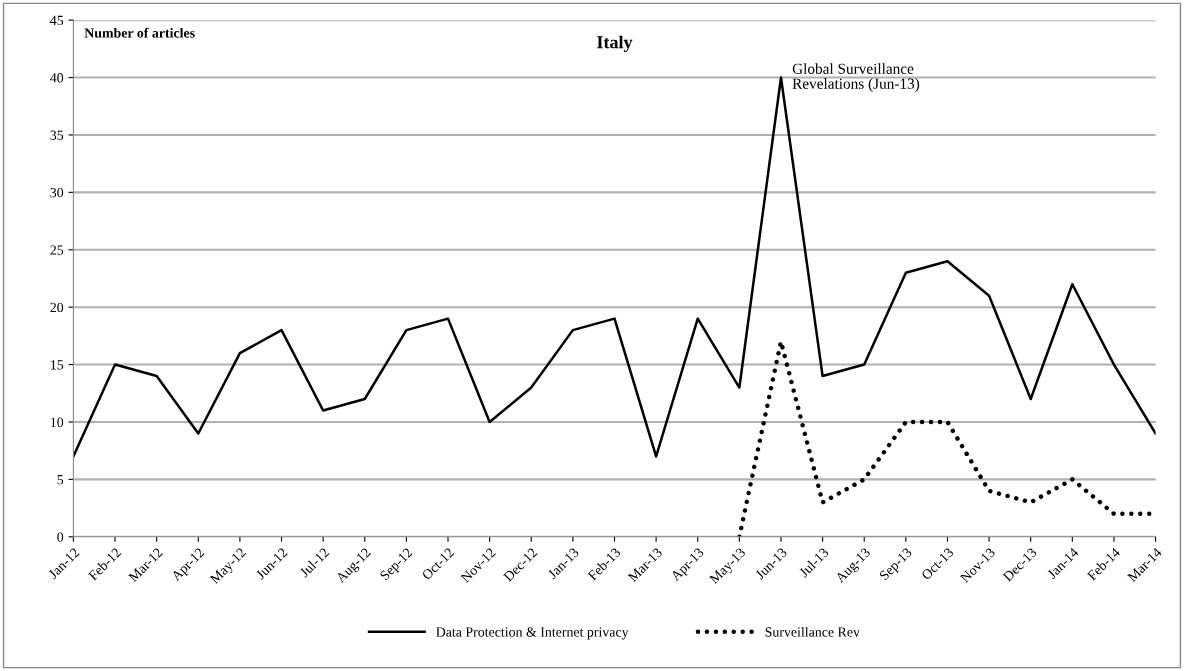 The image size is (1184, 671). Describe the element at coordinates (57, 250) in the screenshot. I see `y-tick-label: 25` at that location.